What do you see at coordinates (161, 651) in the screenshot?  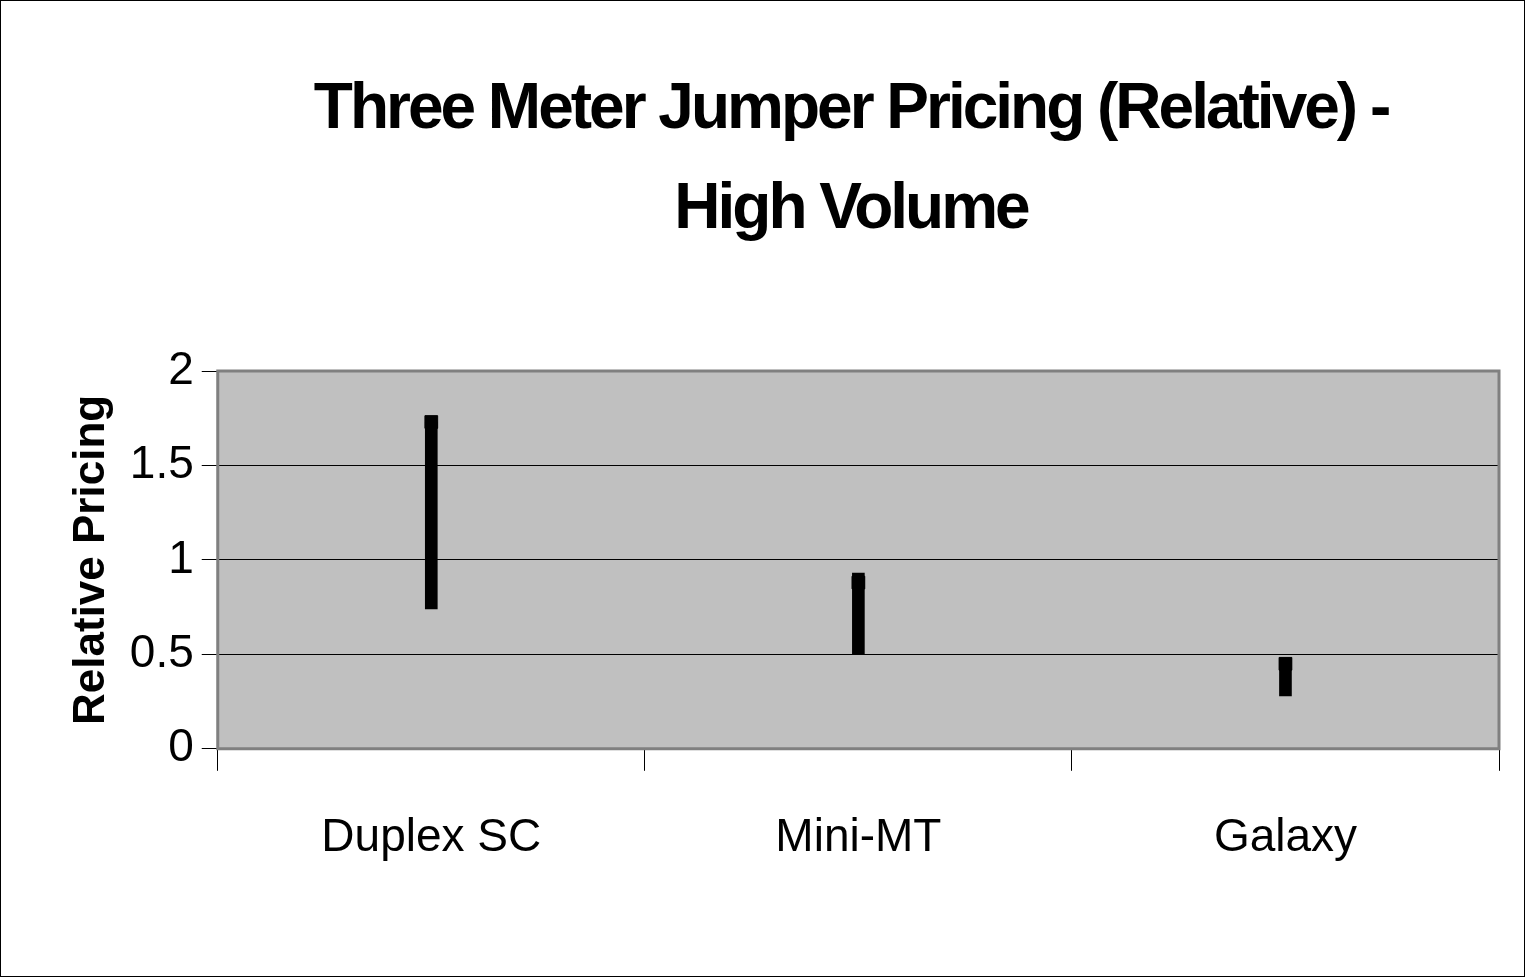 I see `y-tick-label: 0.5` at bounding box center [161, 651].